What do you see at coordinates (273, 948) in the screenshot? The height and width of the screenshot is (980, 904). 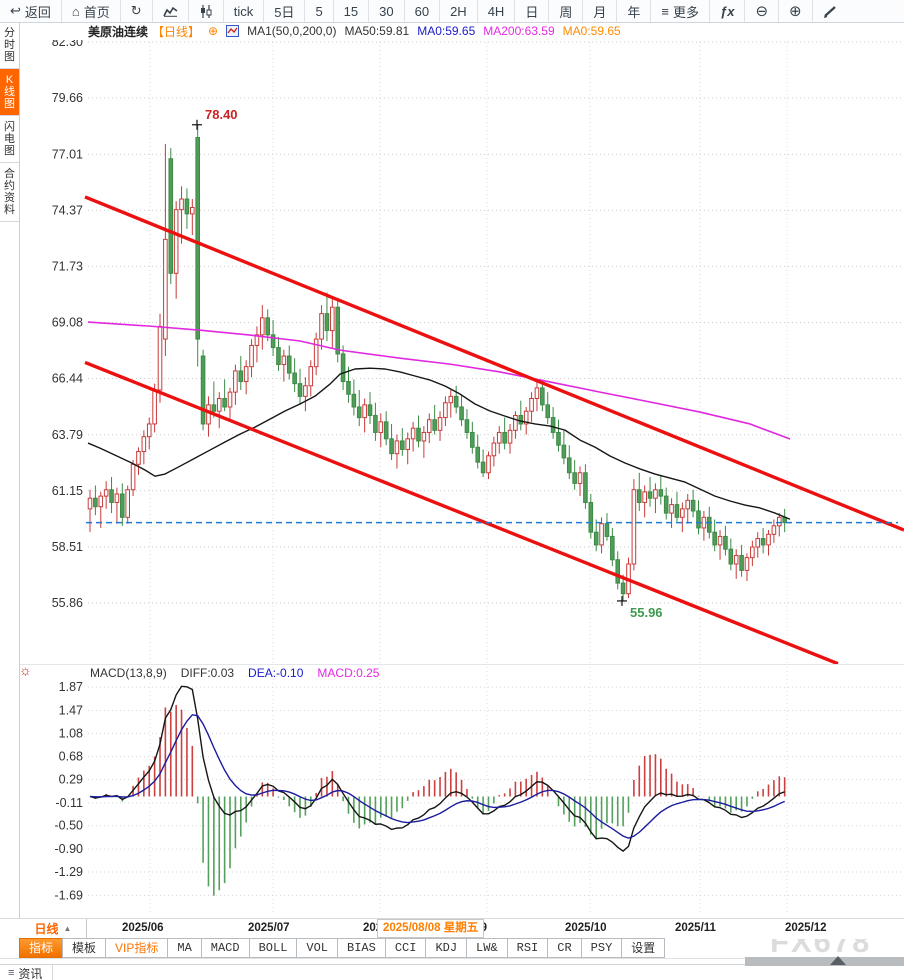 I see `tab-boll: BOLL` at bounding box center [273, 948].